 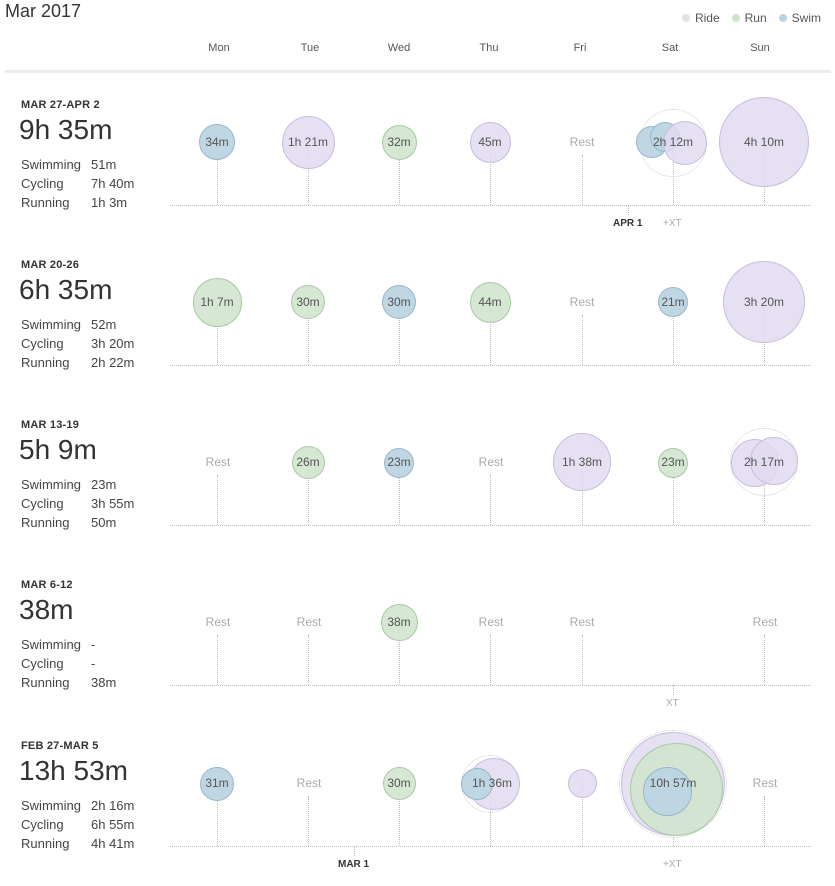 I want to click on week-range: FEB 27-MAR 5, so click(x=60, y=746).